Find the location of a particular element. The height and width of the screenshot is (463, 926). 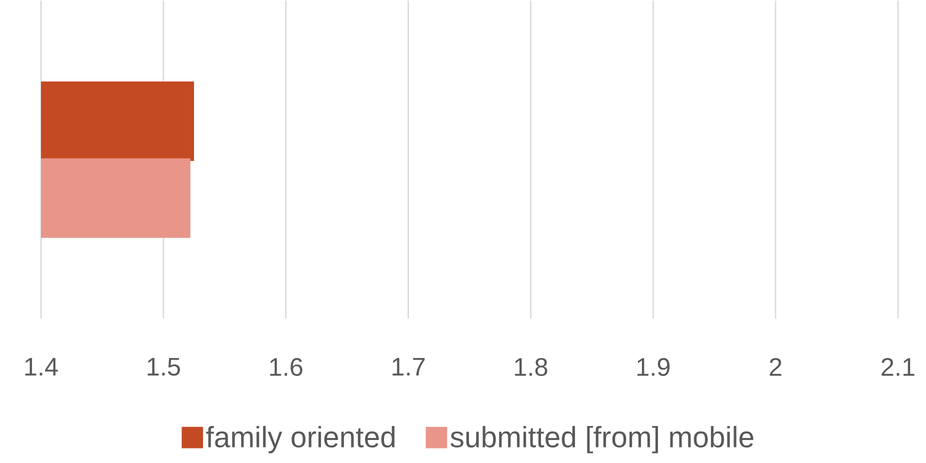

x-tick-label: 1.6 is located at coordinates (286, 367).